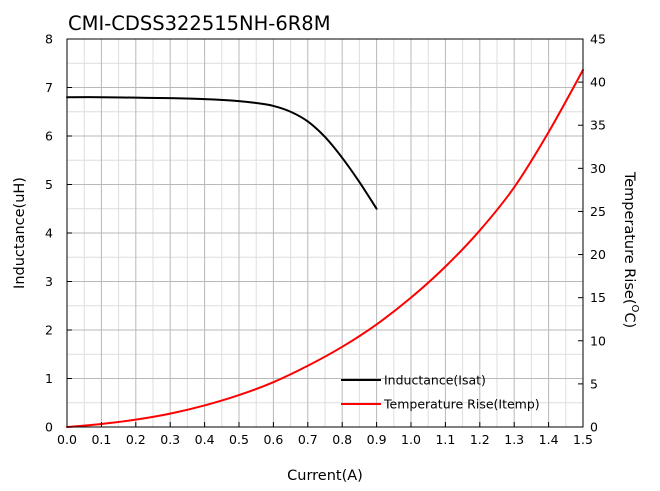  I want to click on y2-tick-label: 20, so click(598, 254).